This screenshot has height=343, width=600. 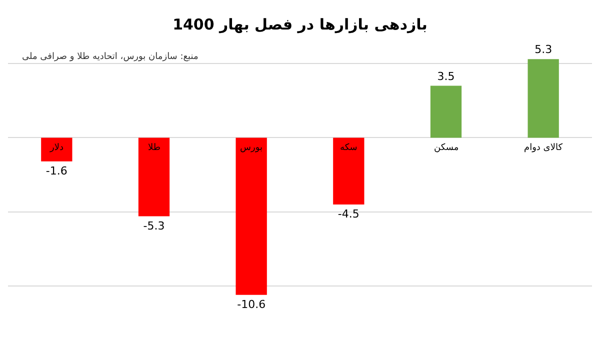 I want to click on x-tick-label: بورس, so click(x=251, y=148).